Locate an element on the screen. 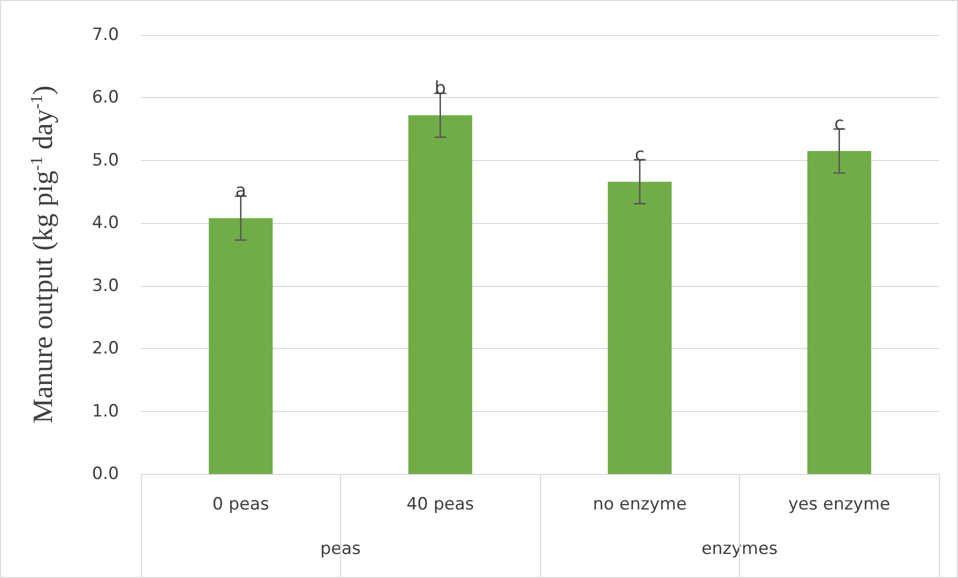 The width and height of the screenshot is (958, 578). y-tick-label: 4.0 is located at coordinates (105, 223).